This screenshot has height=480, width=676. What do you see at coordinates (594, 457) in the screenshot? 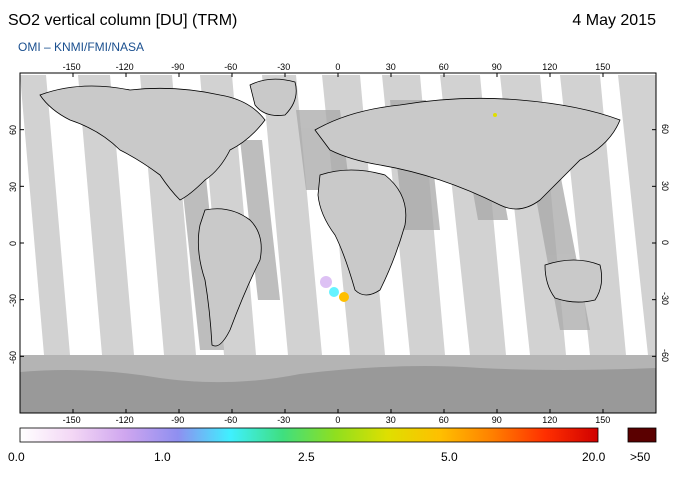
I see `colorbar-label: 20.0` at bounding box center [594, 457].